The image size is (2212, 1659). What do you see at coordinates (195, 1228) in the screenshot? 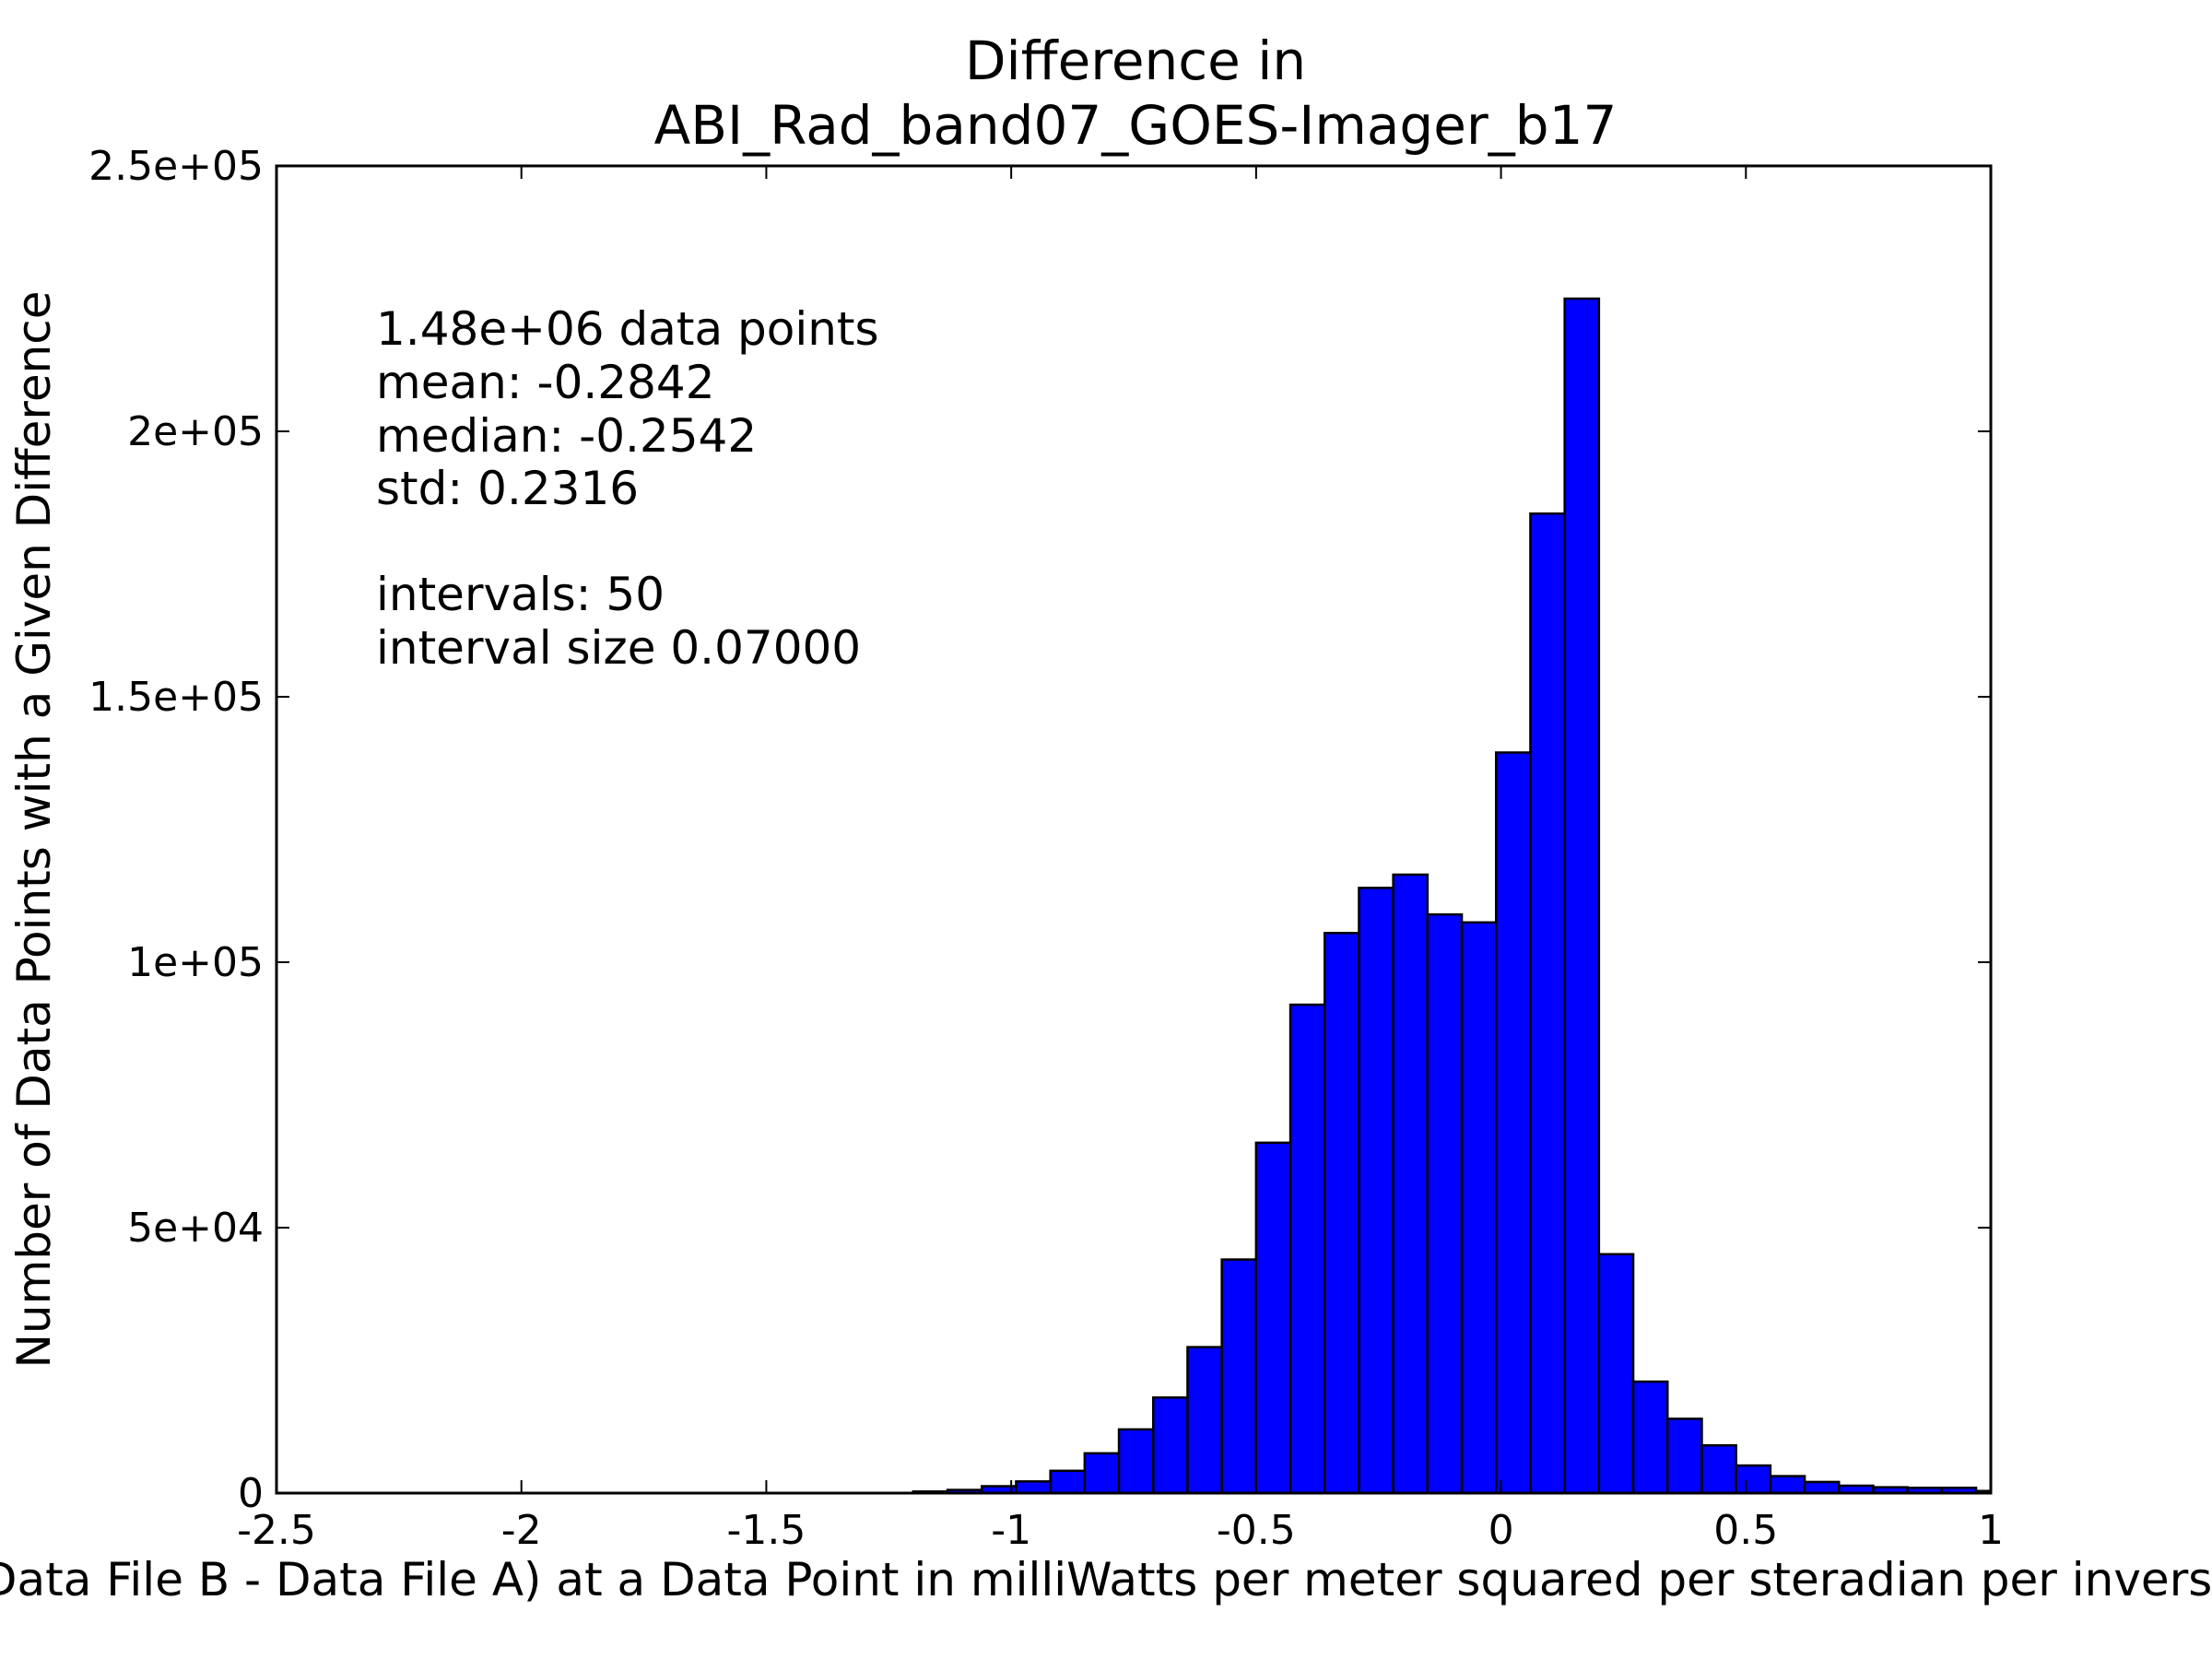
I see `y-tick-label: 5e+04` at bounding box center [195, 1228].